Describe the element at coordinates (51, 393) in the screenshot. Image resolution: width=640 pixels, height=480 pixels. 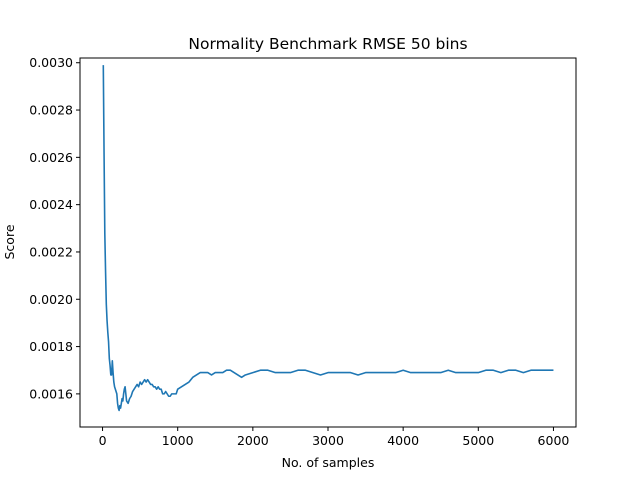
I see `y-tick-label: 0.0016` at that location.